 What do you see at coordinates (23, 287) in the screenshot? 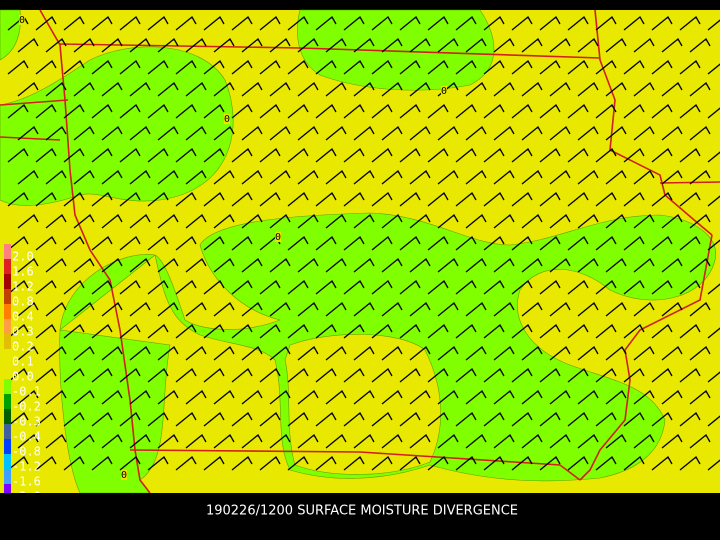
I see `legend-label: 1.2` at bounding box center [23, 287].